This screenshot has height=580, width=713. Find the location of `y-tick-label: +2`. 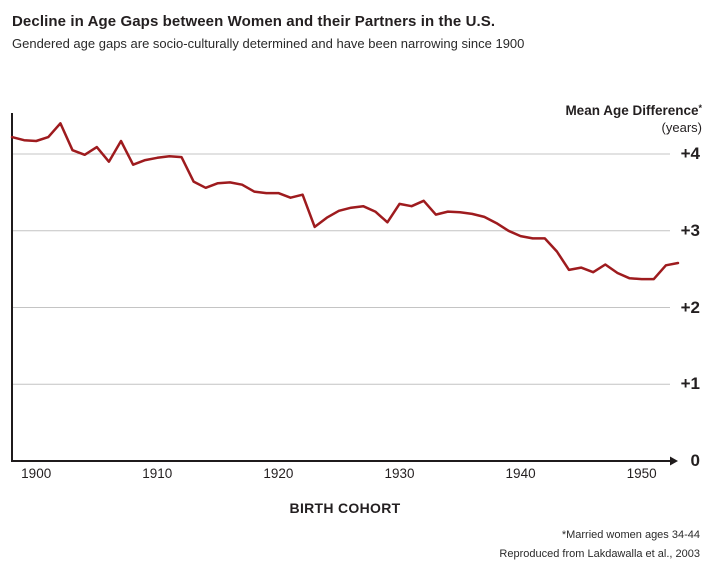

y-tick-label: +2 is located at coordinates (690, 307).